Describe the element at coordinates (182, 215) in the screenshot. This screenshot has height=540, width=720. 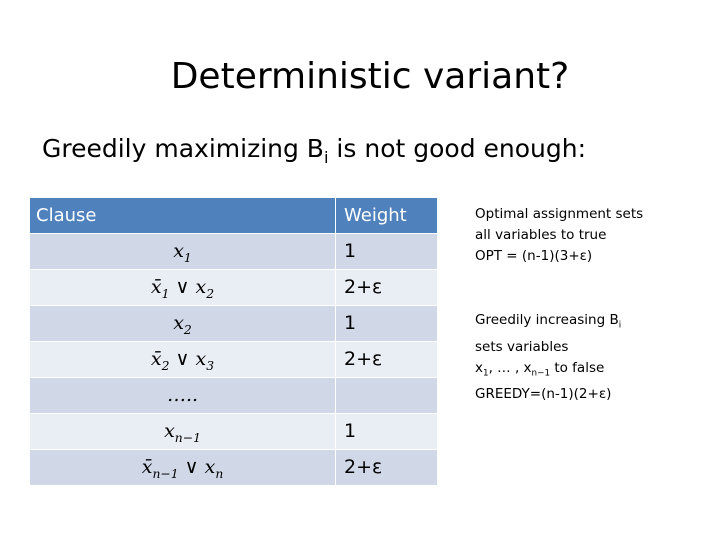
I see `header-cell: Clause` at that location.